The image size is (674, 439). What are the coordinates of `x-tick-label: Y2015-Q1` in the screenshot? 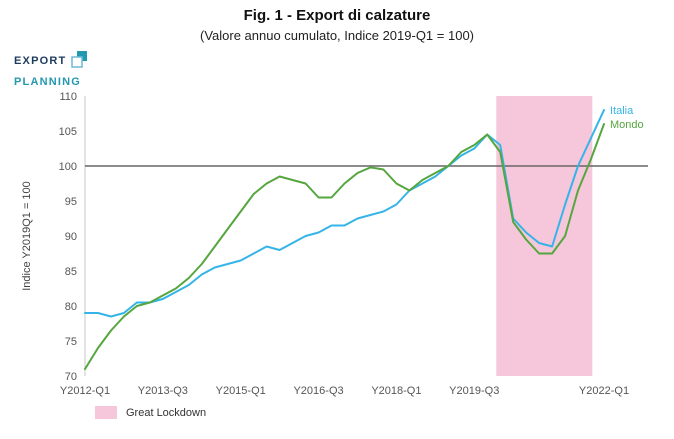 It's located at (241, 391).